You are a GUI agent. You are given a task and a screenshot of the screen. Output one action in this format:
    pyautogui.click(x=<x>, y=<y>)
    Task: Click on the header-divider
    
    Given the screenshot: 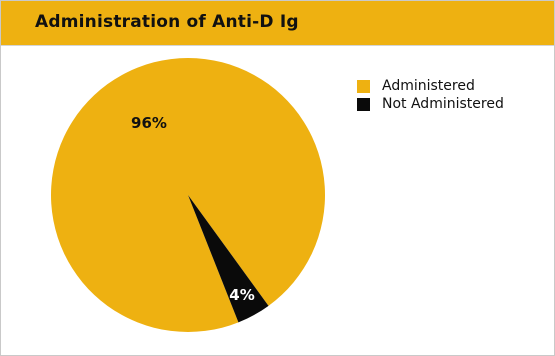 What is the action you would take?
    pyautogui.click(x=277, y=45)
    